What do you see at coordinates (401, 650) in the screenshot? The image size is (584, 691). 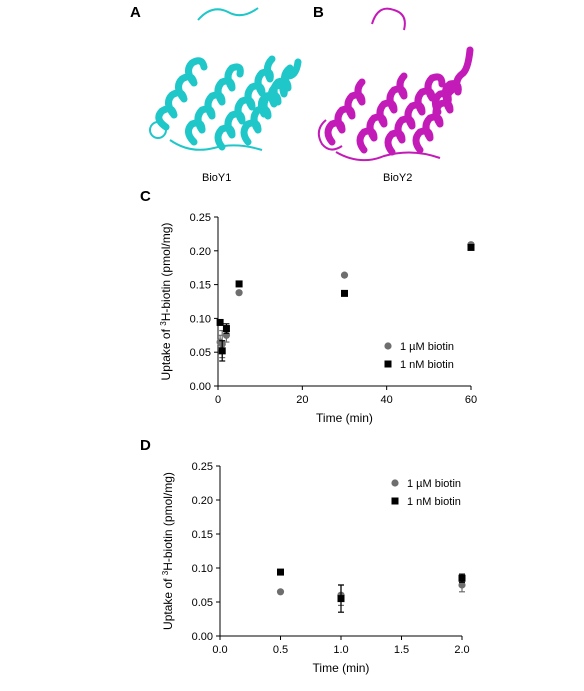 I see `chart-d-x-tick-label: 1.5` at bounding box center [401, 650].